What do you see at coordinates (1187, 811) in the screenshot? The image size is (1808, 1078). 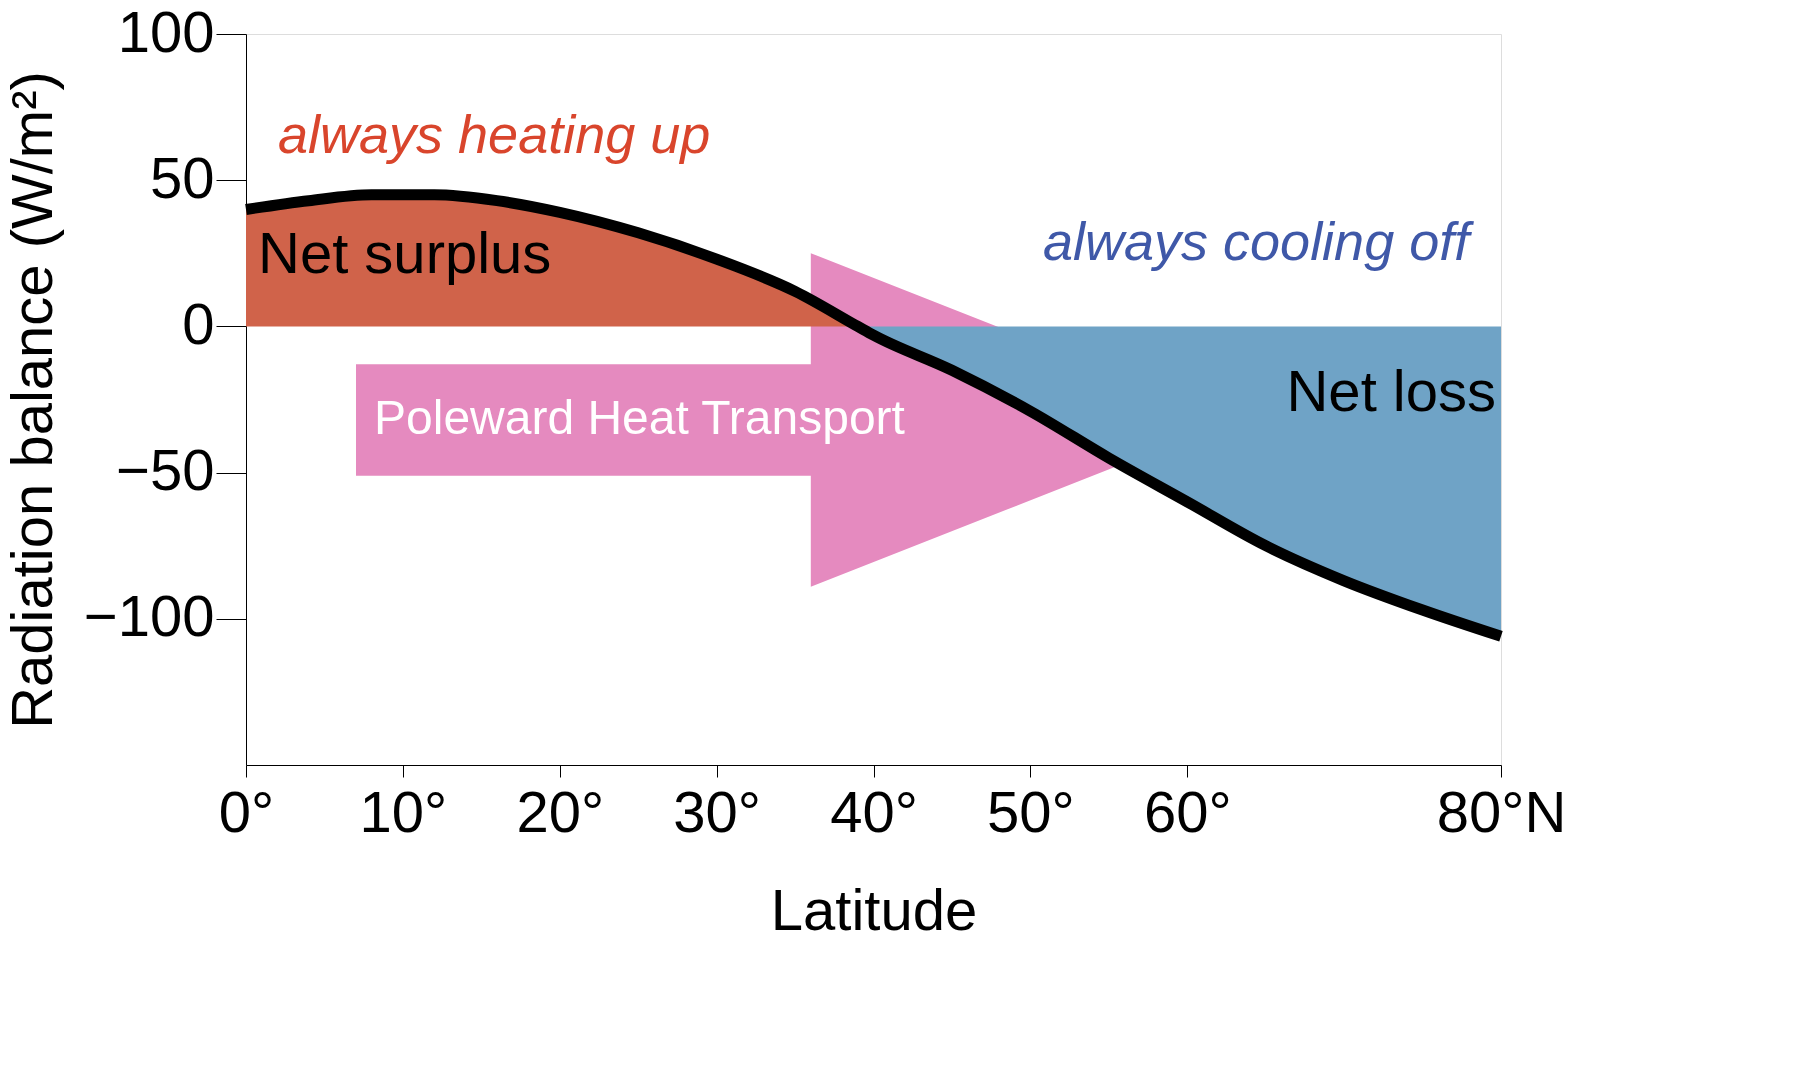 I see `x-tick-label: 60°` at bounding box center [1187, 811].